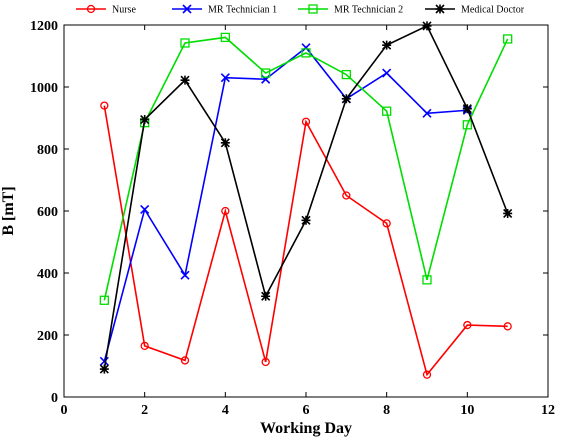 This screenshot has height=440, width=561. What do you see at coordinates (306, 428) in the screenshot?
I see `x-axis-title: Working Day` at bounding box center [306, 428].